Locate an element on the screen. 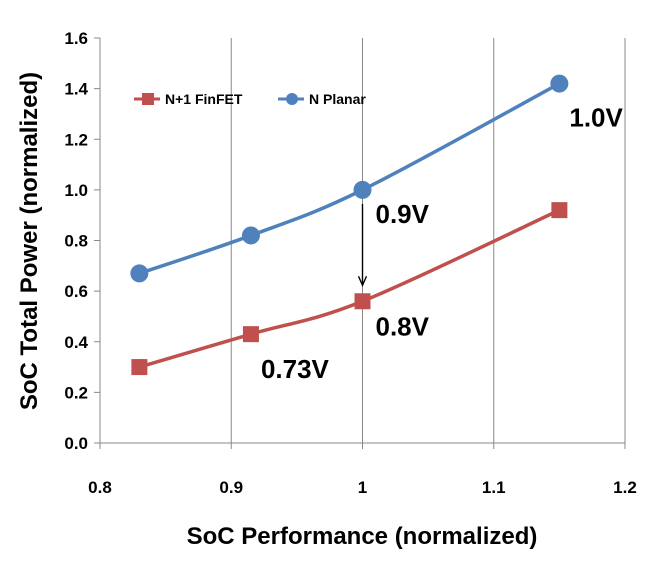 This screenshot has width=666, height=584. voltage-annotation: 0.9V is located at coordinates (403, 214).